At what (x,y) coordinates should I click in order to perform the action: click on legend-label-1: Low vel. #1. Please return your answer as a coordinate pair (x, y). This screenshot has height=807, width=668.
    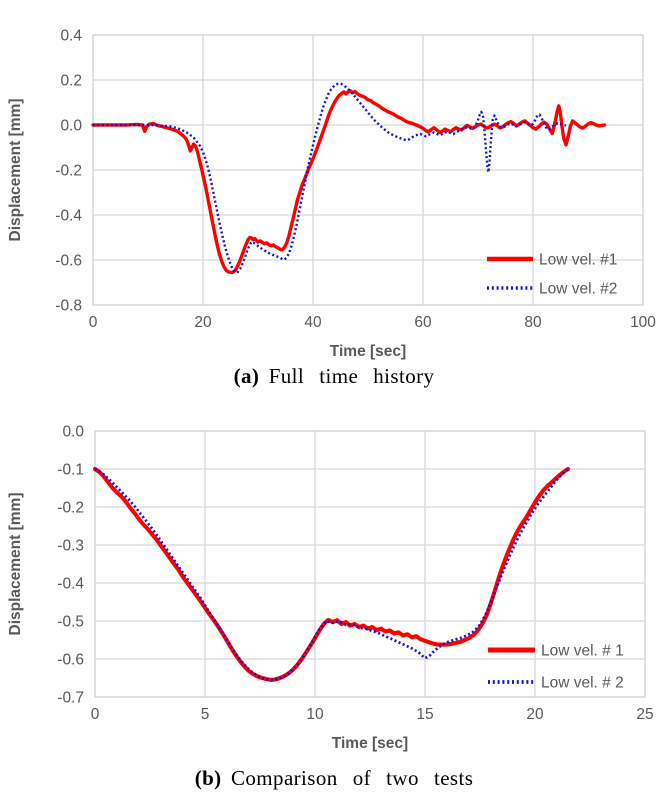
    Looking at the image, I should click on (578, 260).